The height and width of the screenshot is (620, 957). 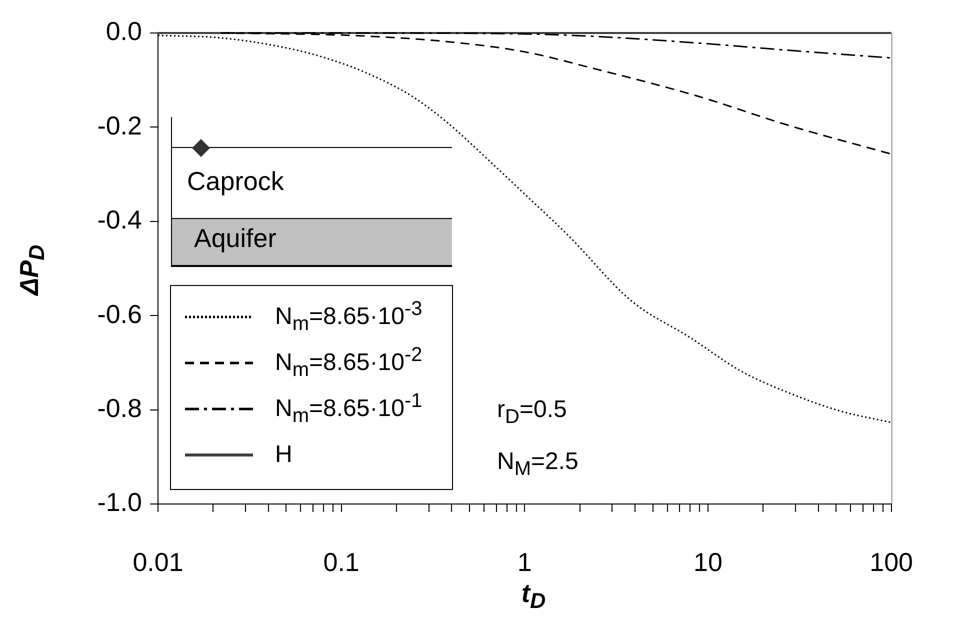 What do you see at coordinates (348, 363) in the screenshot?
I see `legend-label: N$_{m}$=8.65·10$^{-2}$` at bounding box center [348, 363].